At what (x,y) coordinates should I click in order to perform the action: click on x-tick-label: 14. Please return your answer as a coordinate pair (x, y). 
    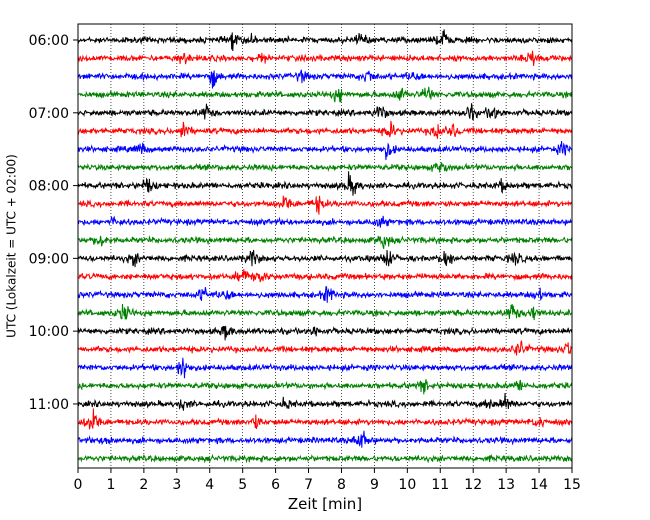
    Looking at the image, I should click on (539, 485).